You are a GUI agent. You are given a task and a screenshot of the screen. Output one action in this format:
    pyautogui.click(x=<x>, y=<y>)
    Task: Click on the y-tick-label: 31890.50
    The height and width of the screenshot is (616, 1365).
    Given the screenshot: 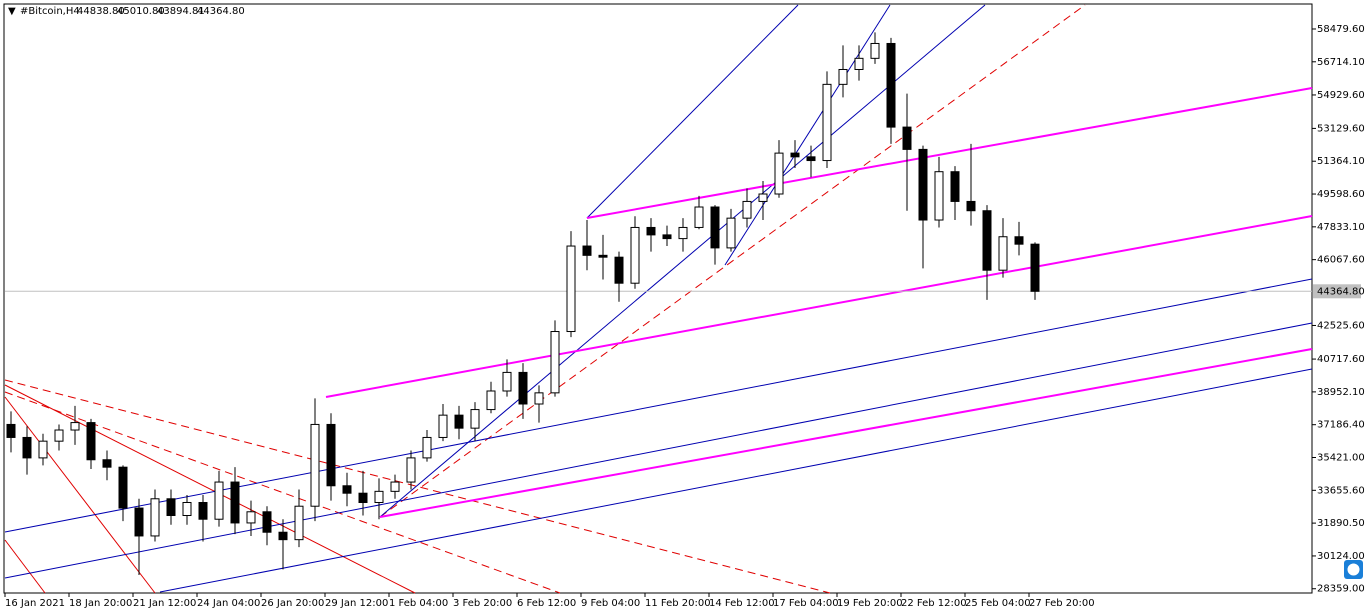 What is the action you would take?
    pyautogui.click(x=1341, y=523)
    